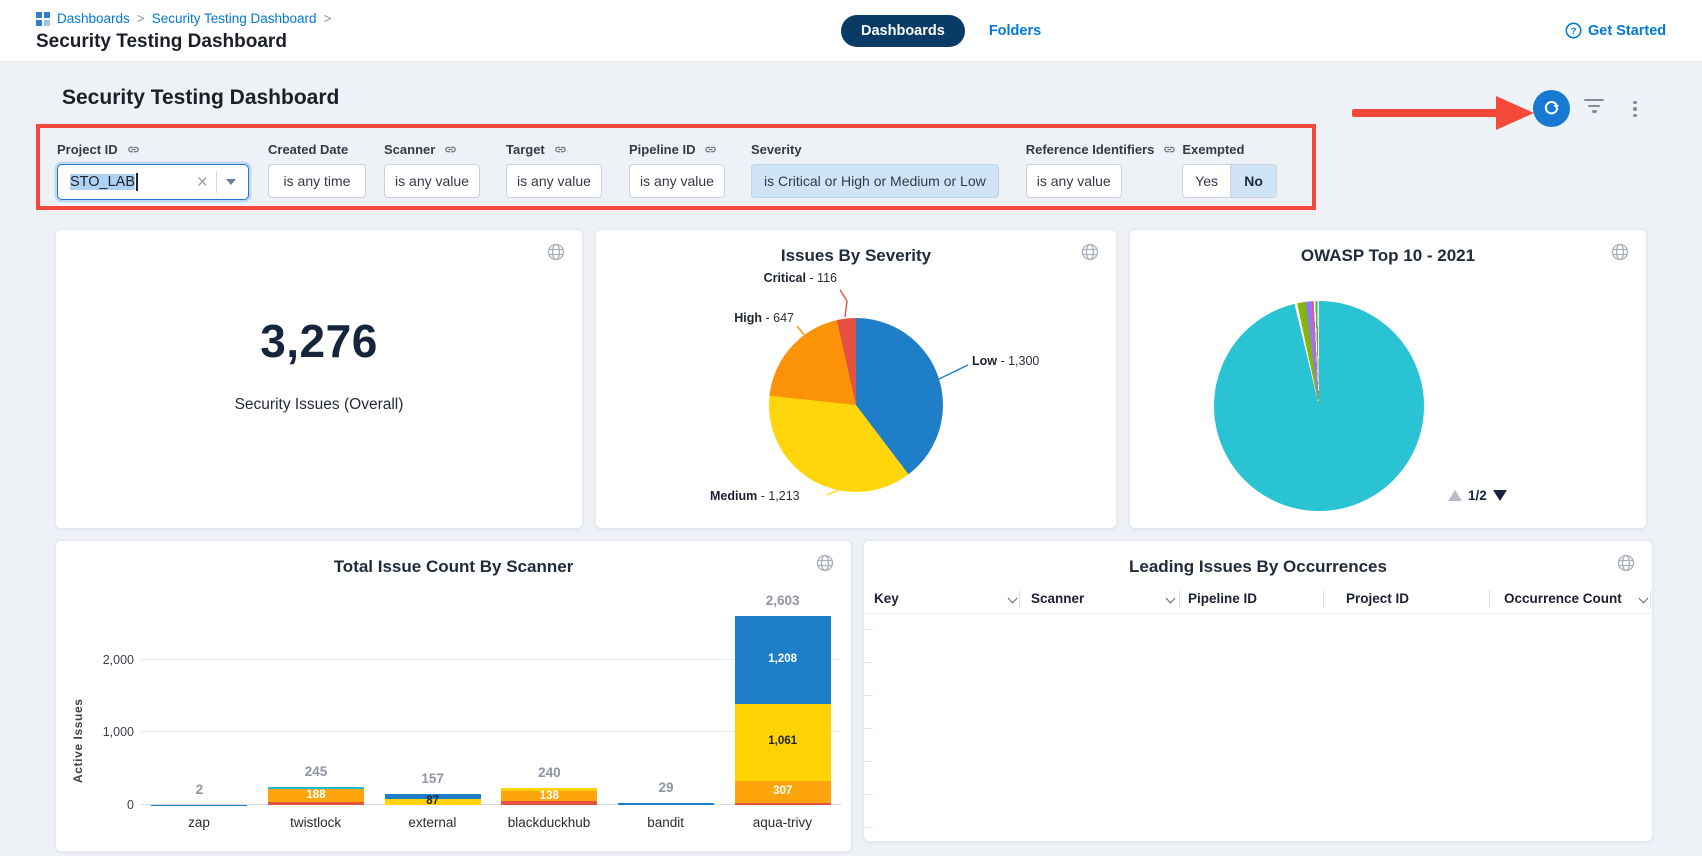  Describe the element at coordinates (782, 600) in the screenshot. I see `bar-total-label: 2,603` at that location.